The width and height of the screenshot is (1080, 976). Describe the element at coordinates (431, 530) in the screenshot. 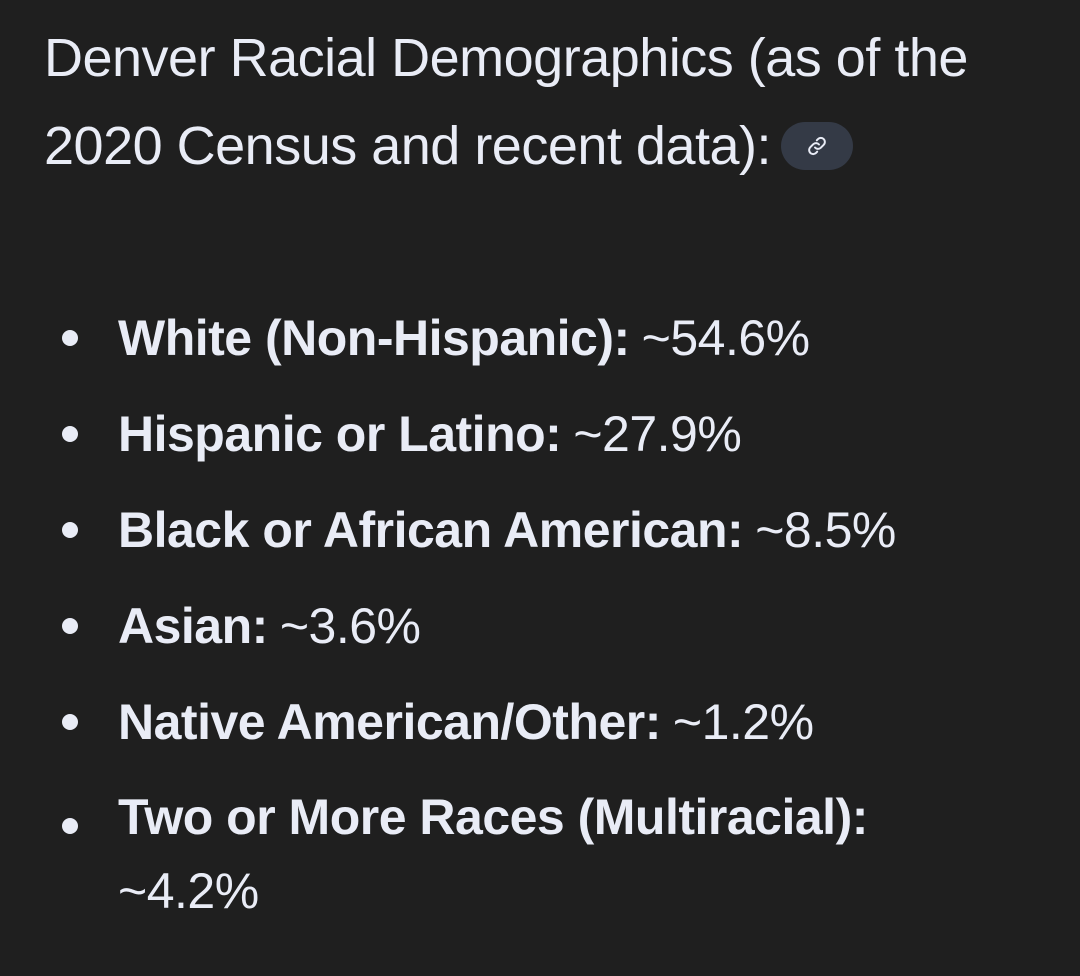

I see `item-label: Black or African American:` at that location.